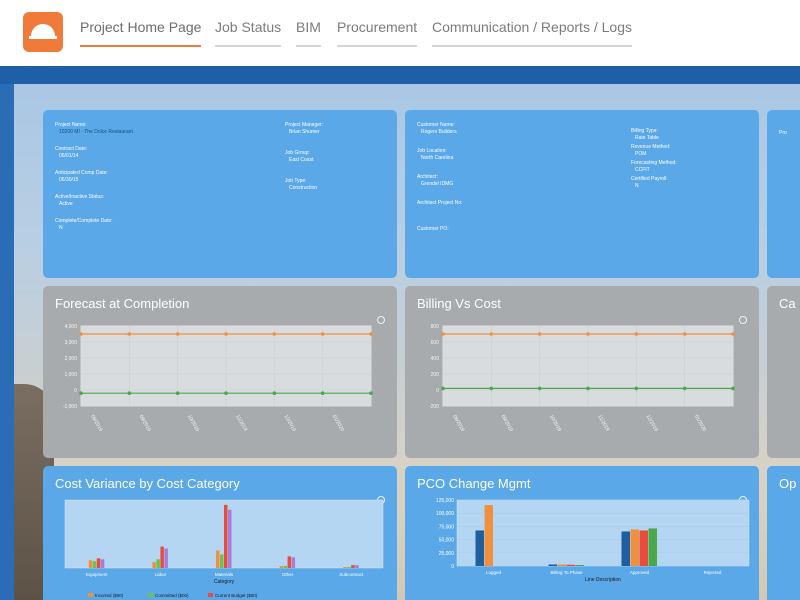 Image resolution: width=800 pixels, height=600 pixels. What do you see at coordinates (440, 203) in the screenshot?
I see `field-label: Architect Project No:` at bounding box center [440, 203].